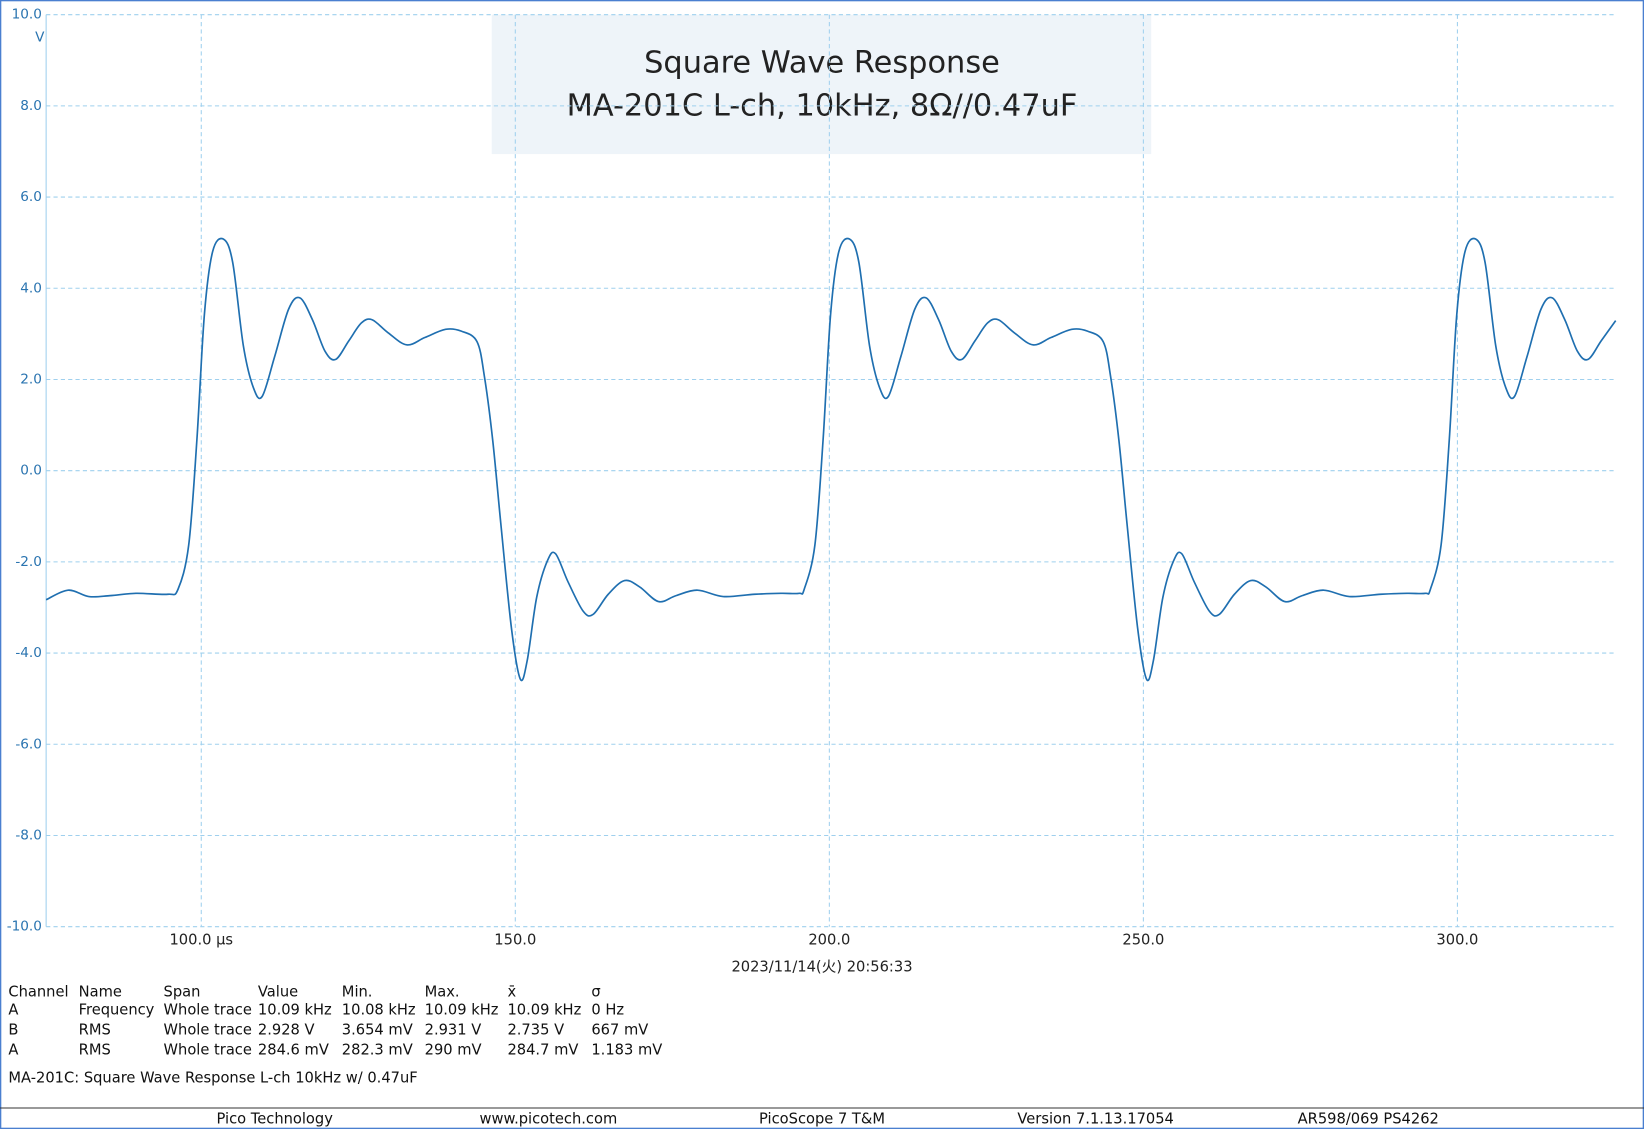 The image size is (1644, 1129). I want to click on footer-item: AR598/069 PS4262, so click(1368, 1119).